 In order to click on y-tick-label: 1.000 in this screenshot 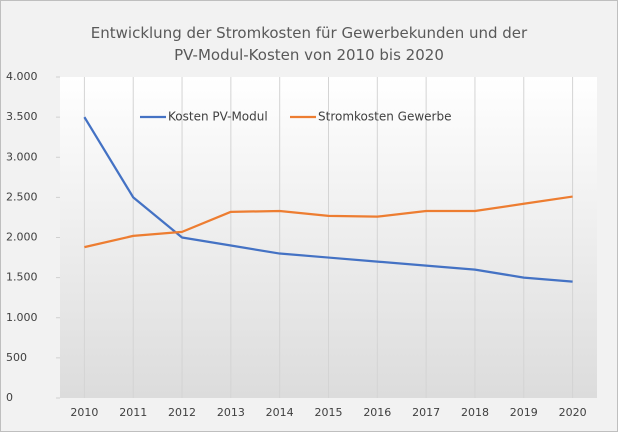, I will do `click(22, 317)`.